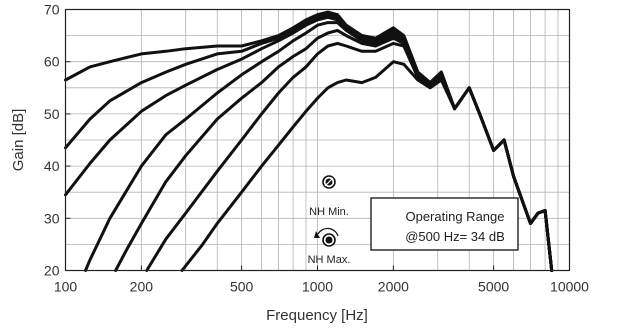 This screenshot has height=331, width=622. What do you see at coordinates (52, 10) in the screenshot?
I see `y-tick-label: 70` at bounding box center [52, 10].